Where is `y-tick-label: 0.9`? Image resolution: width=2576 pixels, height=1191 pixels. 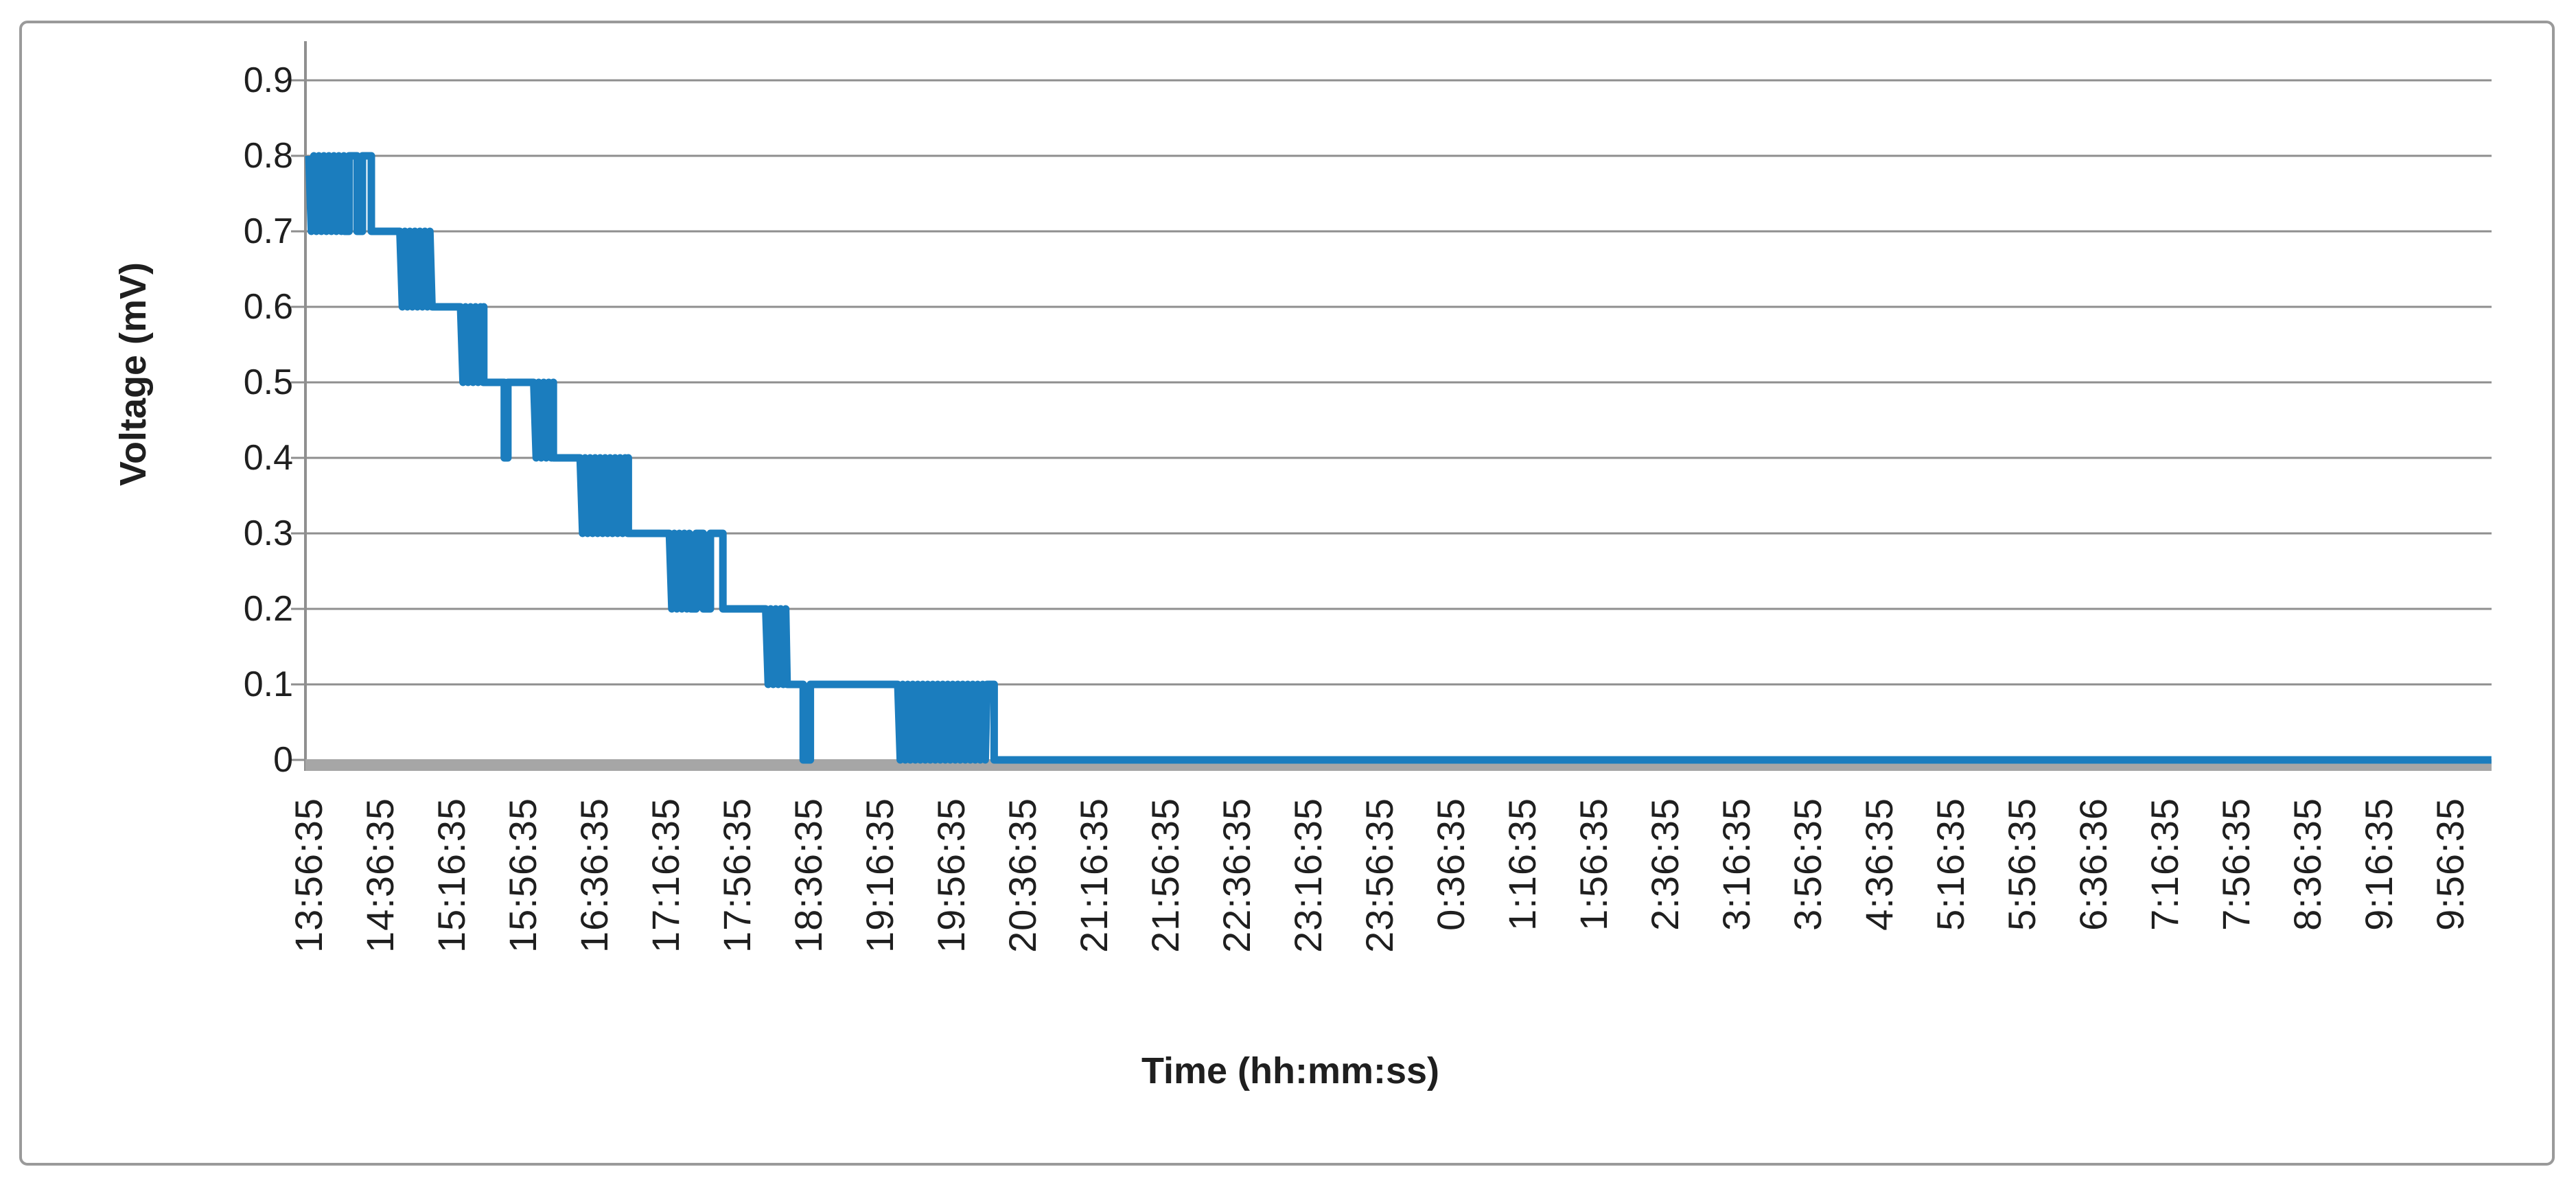 y-tick-label: 0.9 is located at coordinates (268, 80).